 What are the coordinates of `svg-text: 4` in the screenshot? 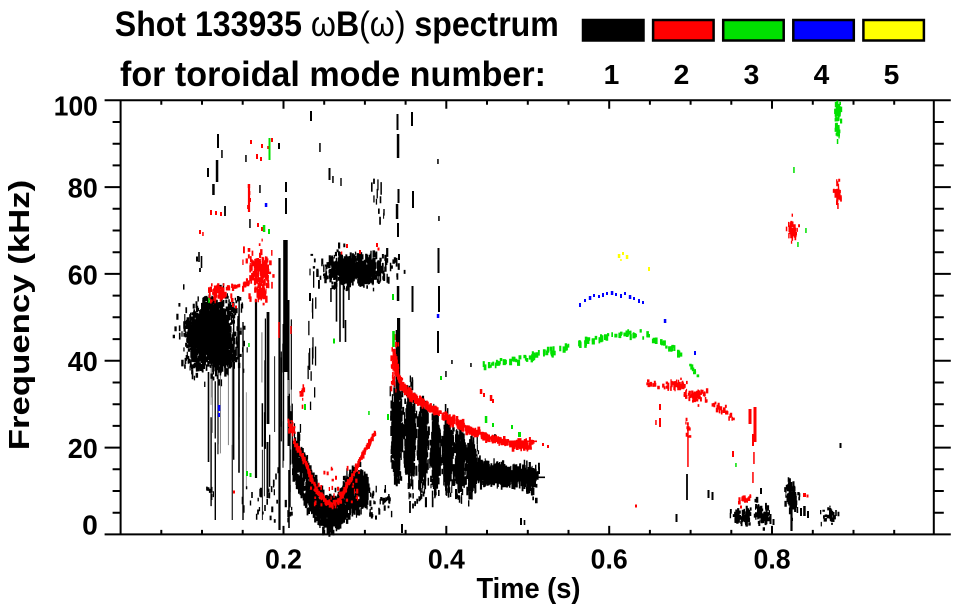 It's located at (822, 74).